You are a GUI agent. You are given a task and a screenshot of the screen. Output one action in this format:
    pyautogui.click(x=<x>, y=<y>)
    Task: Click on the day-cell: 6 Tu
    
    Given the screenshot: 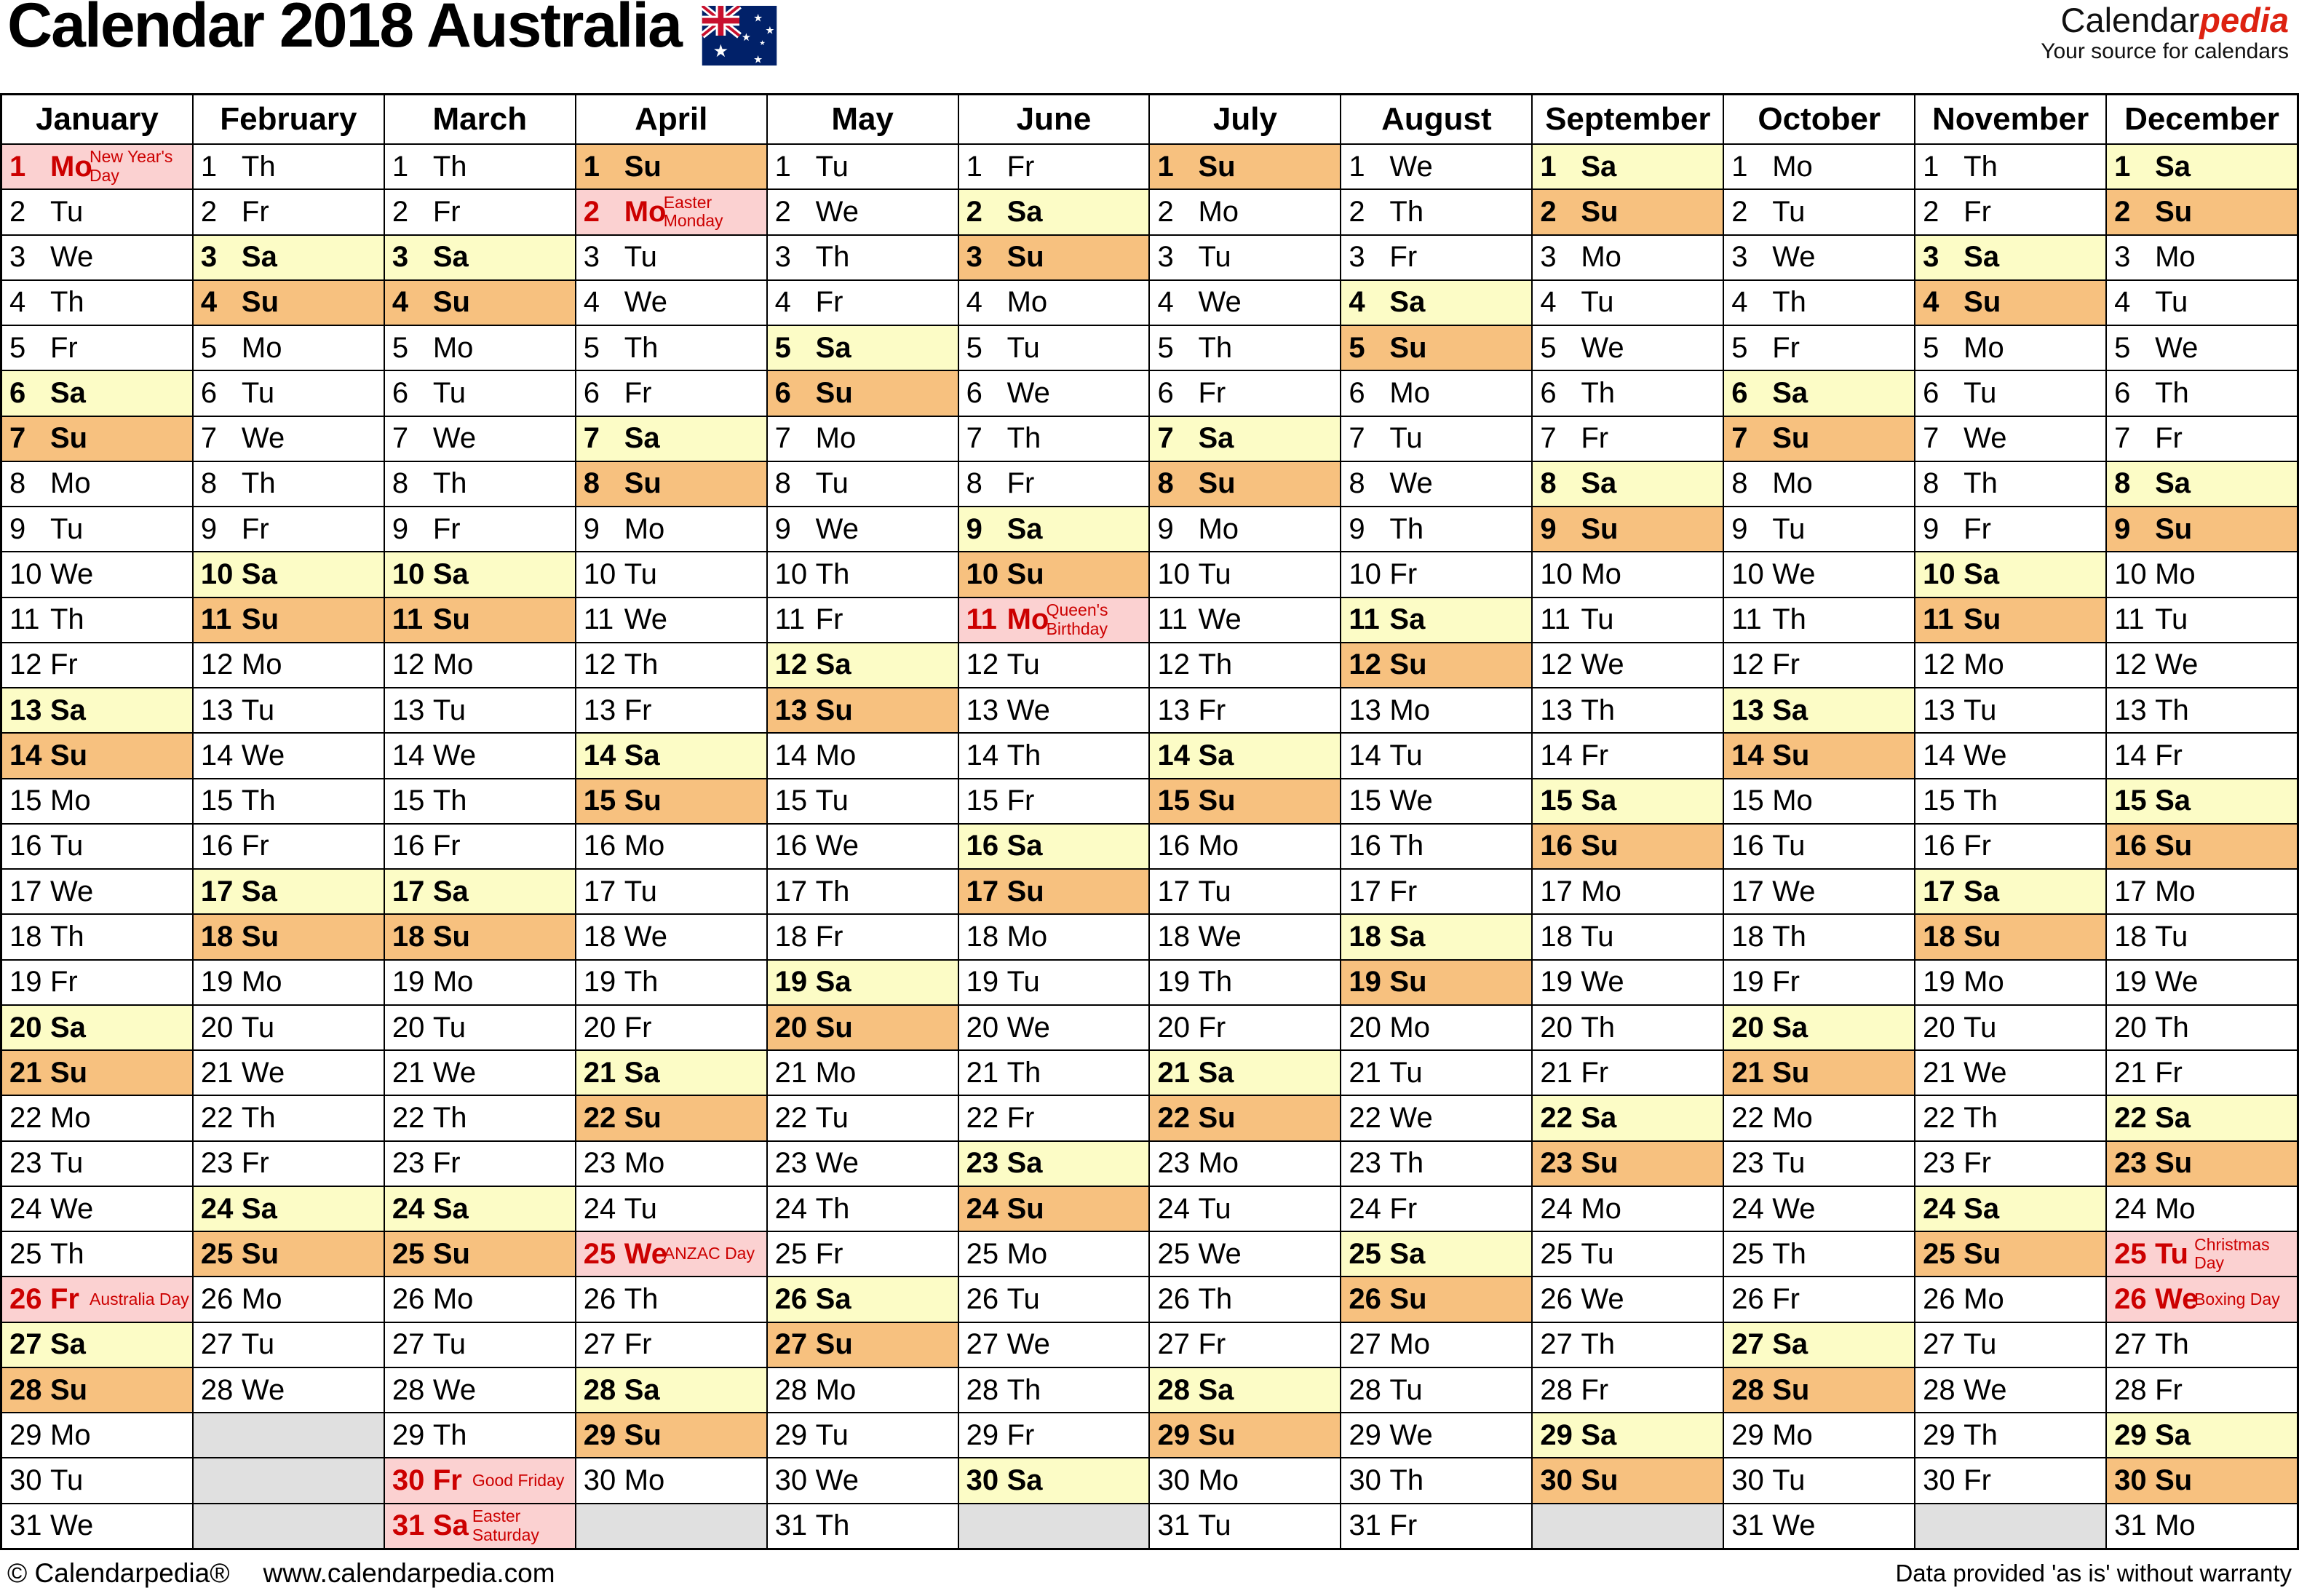 What is the action you would take?
    pyautogui.click(x=288, y=393)
    